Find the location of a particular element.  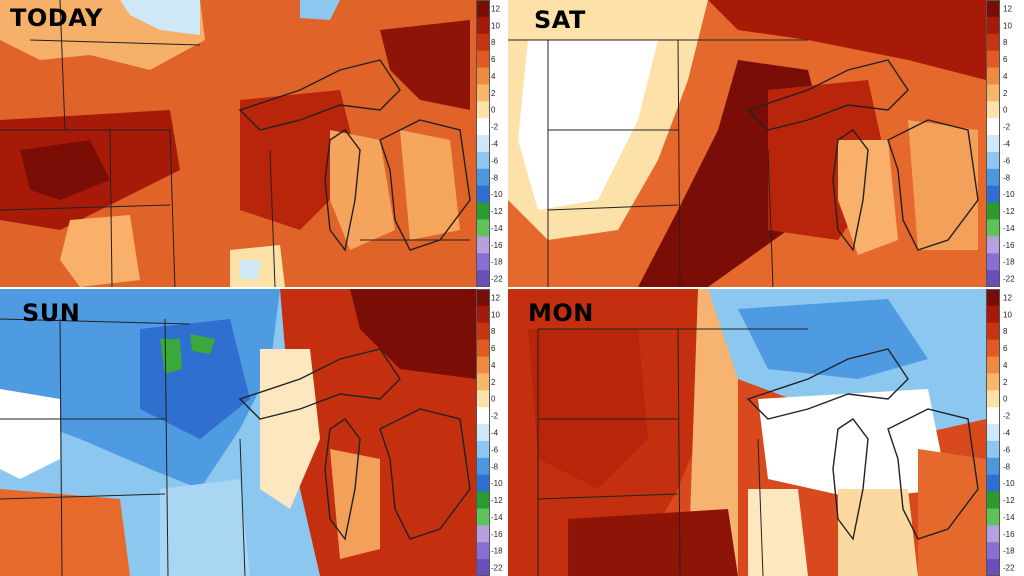

colorbar-mon is located at coordinates (993, 432).